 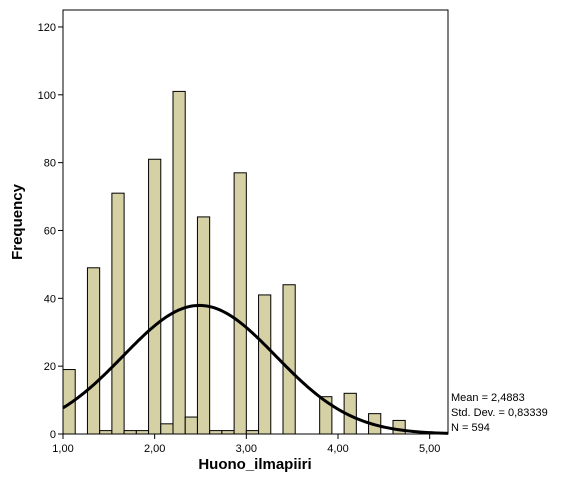 What do you see at coordinates (429, 449) in the screenshot?
I see `x-tick-label: 5,00` at bounding box center [429, 449].